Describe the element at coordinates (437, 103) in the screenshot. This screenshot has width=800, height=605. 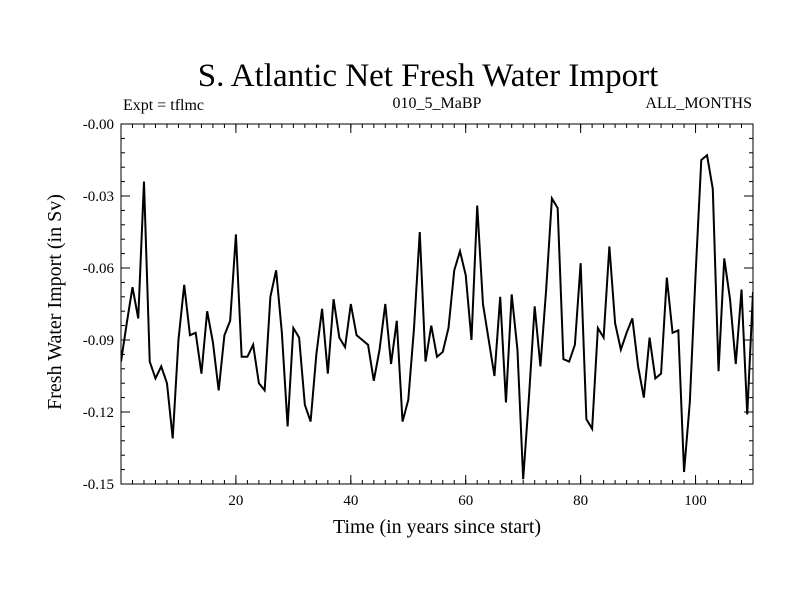
I see `run-label: 010_5_MaBP` at that location.